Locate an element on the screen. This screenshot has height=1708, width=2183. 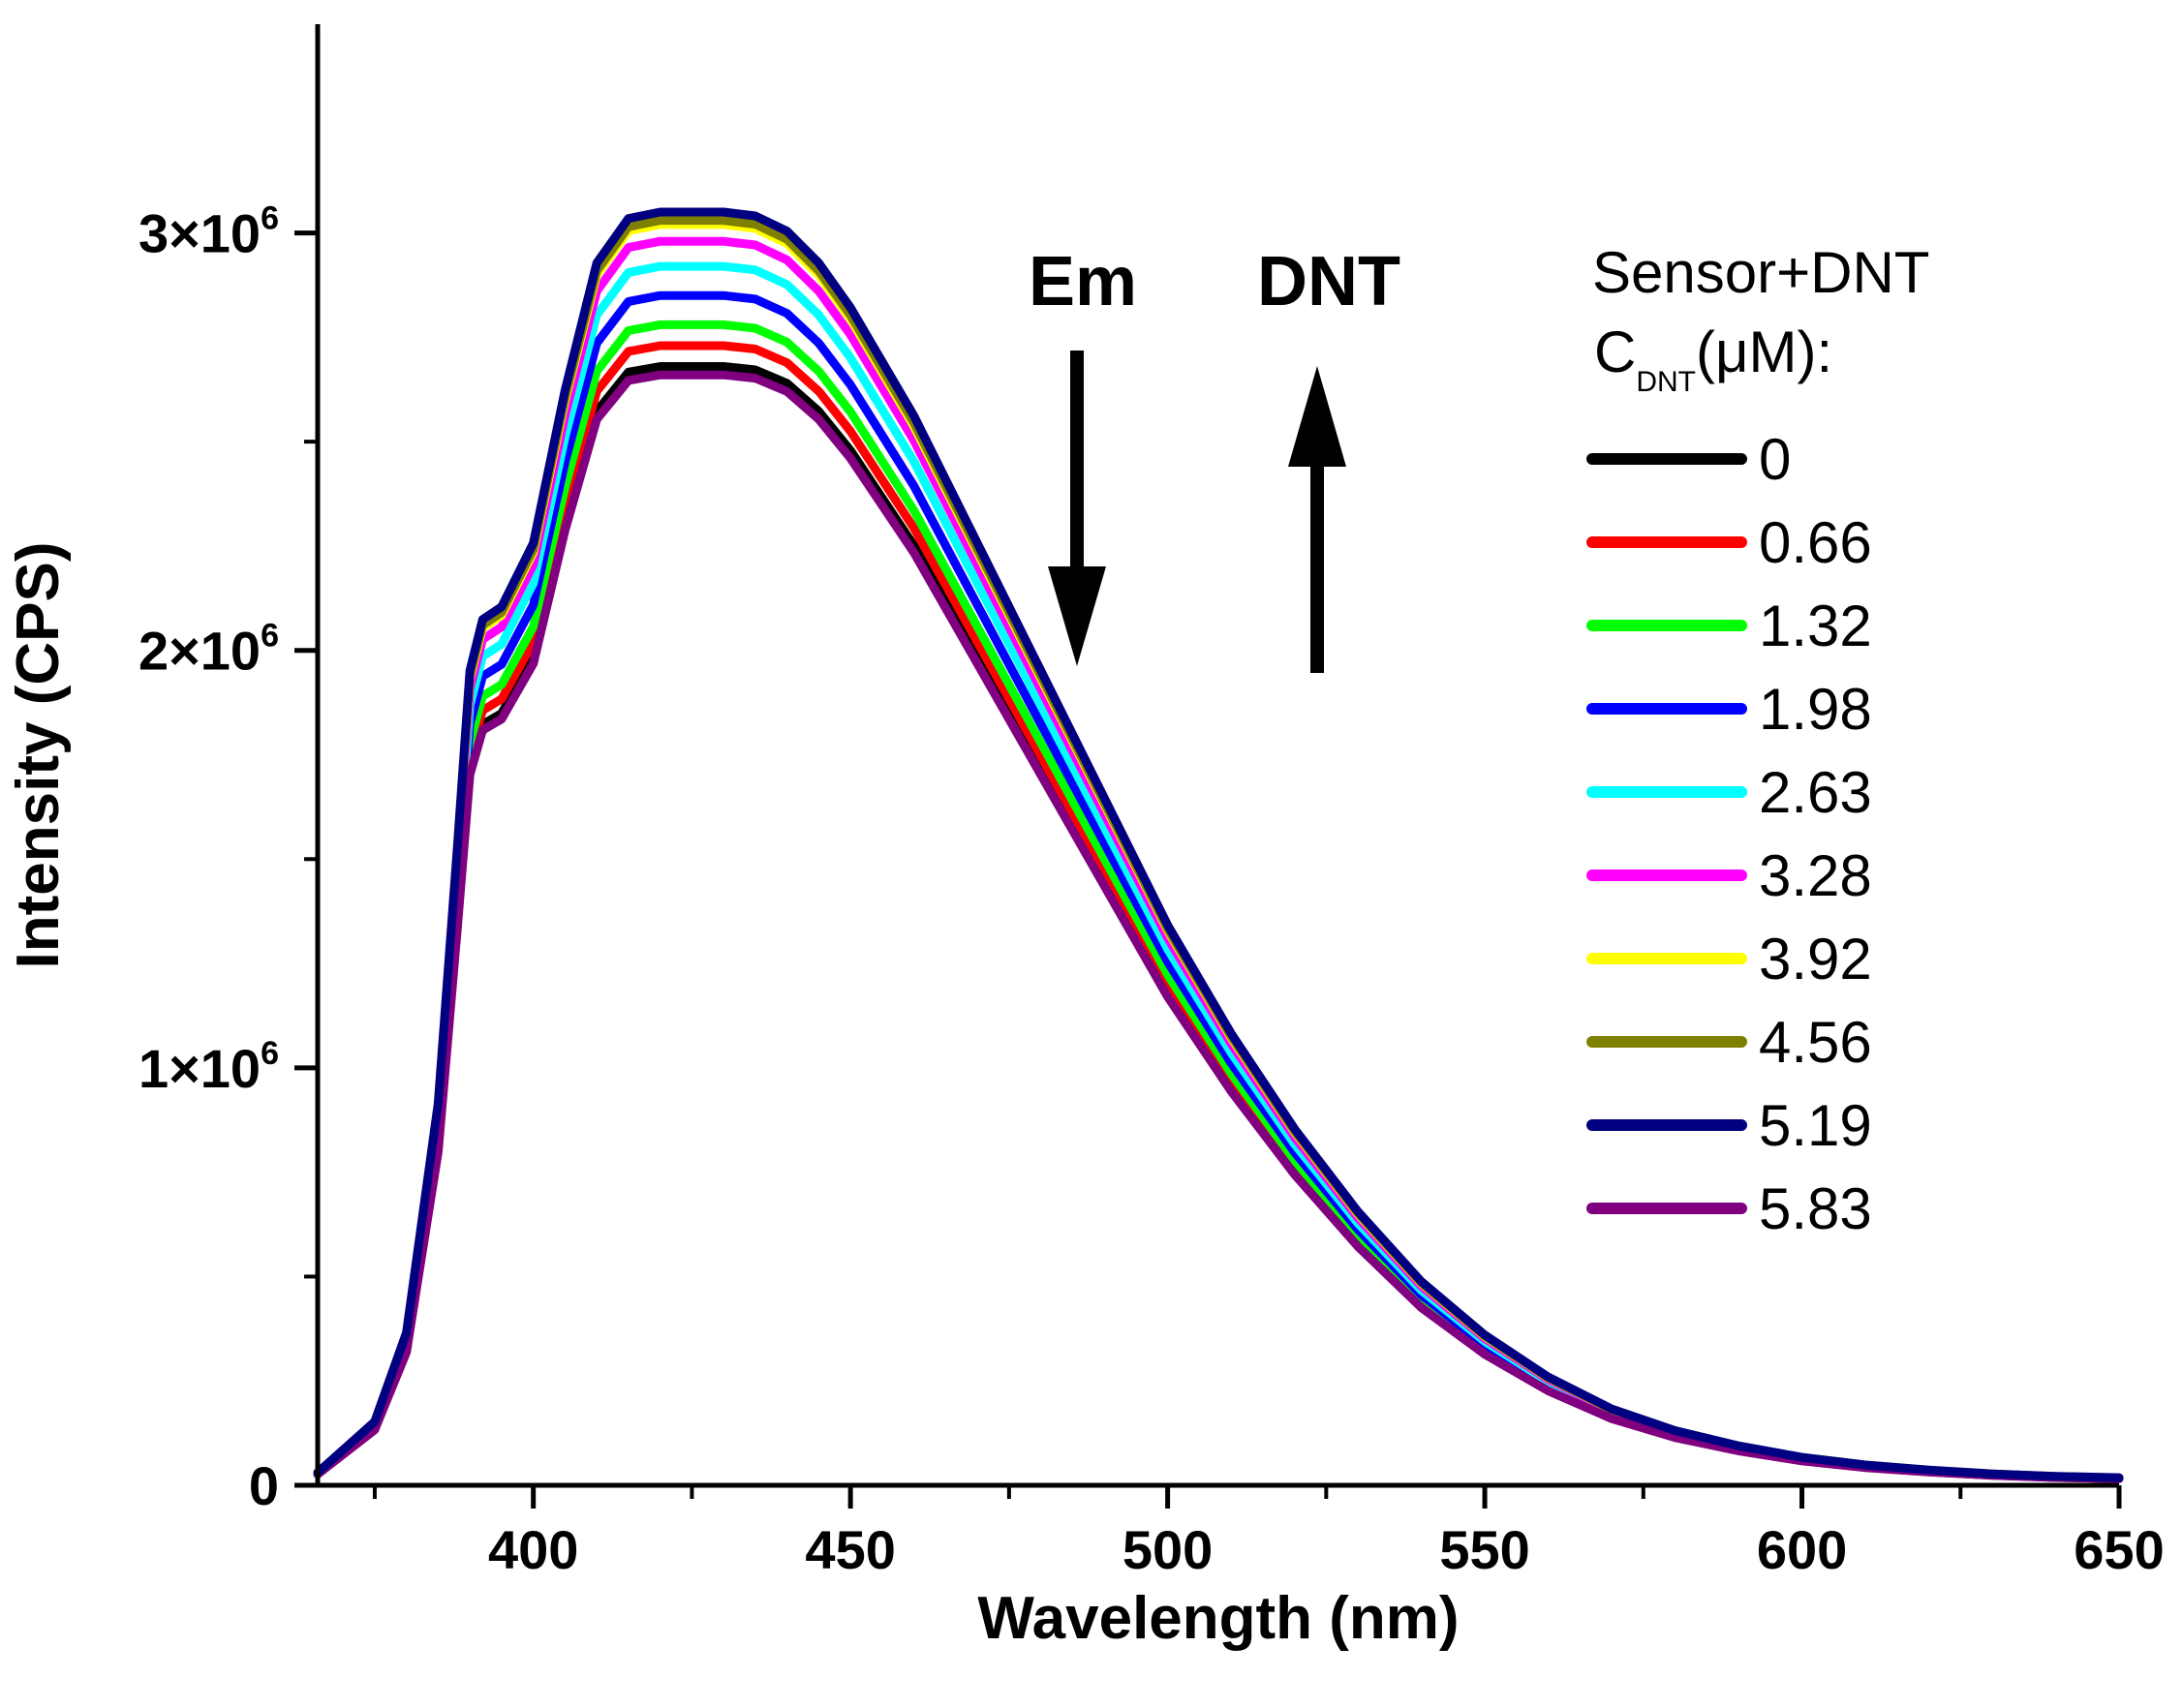
legend-title-sub: DNT is located at coordinates (1666, 382).